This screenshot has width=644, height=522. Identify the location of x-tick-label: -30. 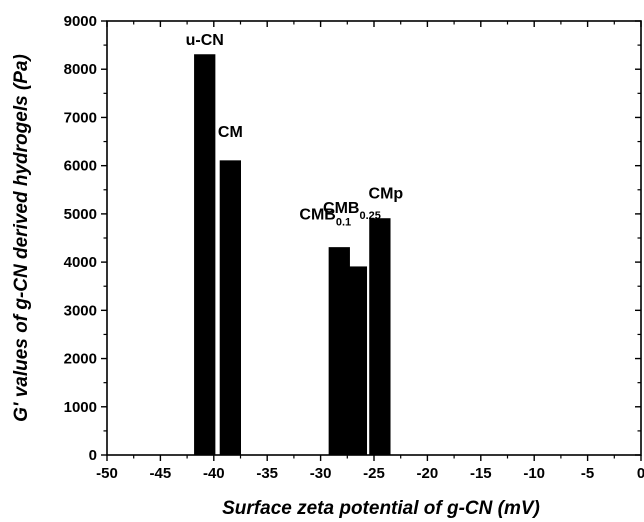
(321, 473).